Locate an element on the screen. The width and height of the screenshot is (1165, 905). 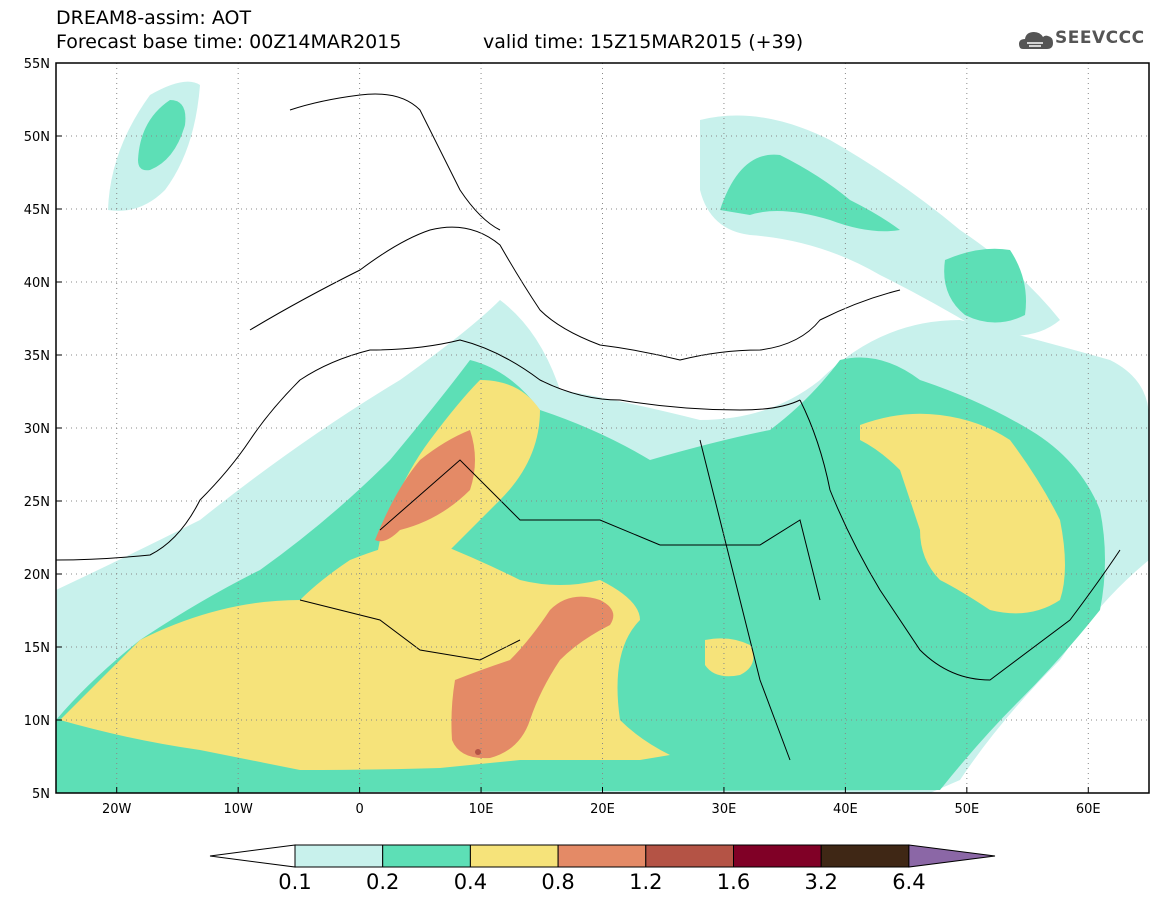
lat-tick-label: 30N is located at coordinates (37, 429).